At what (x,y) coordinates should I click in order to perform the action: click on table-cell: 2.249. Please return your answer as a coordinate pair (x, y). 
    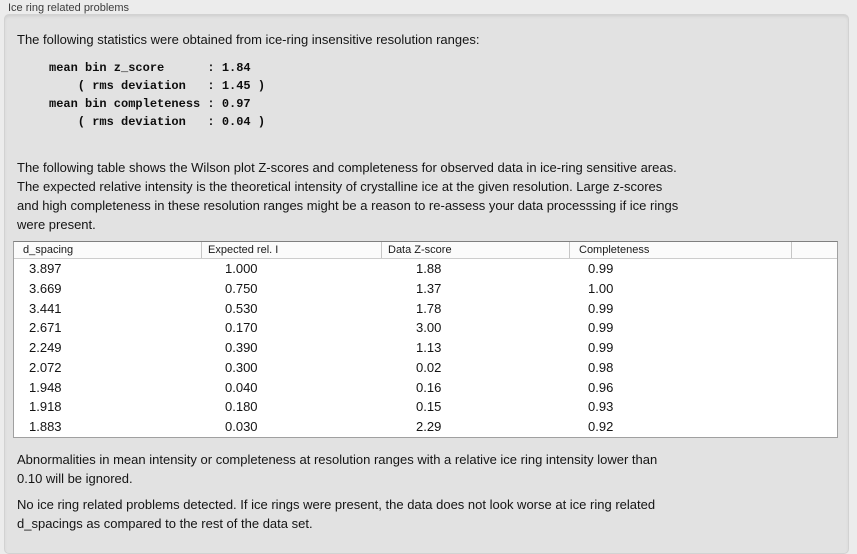
    Looking at the image, I should click on (45, 348).